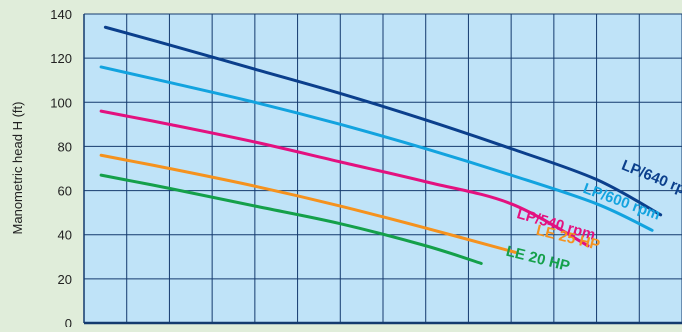  I want to click on y-axis-title: Manometric head H (ft), so click(17, 168).